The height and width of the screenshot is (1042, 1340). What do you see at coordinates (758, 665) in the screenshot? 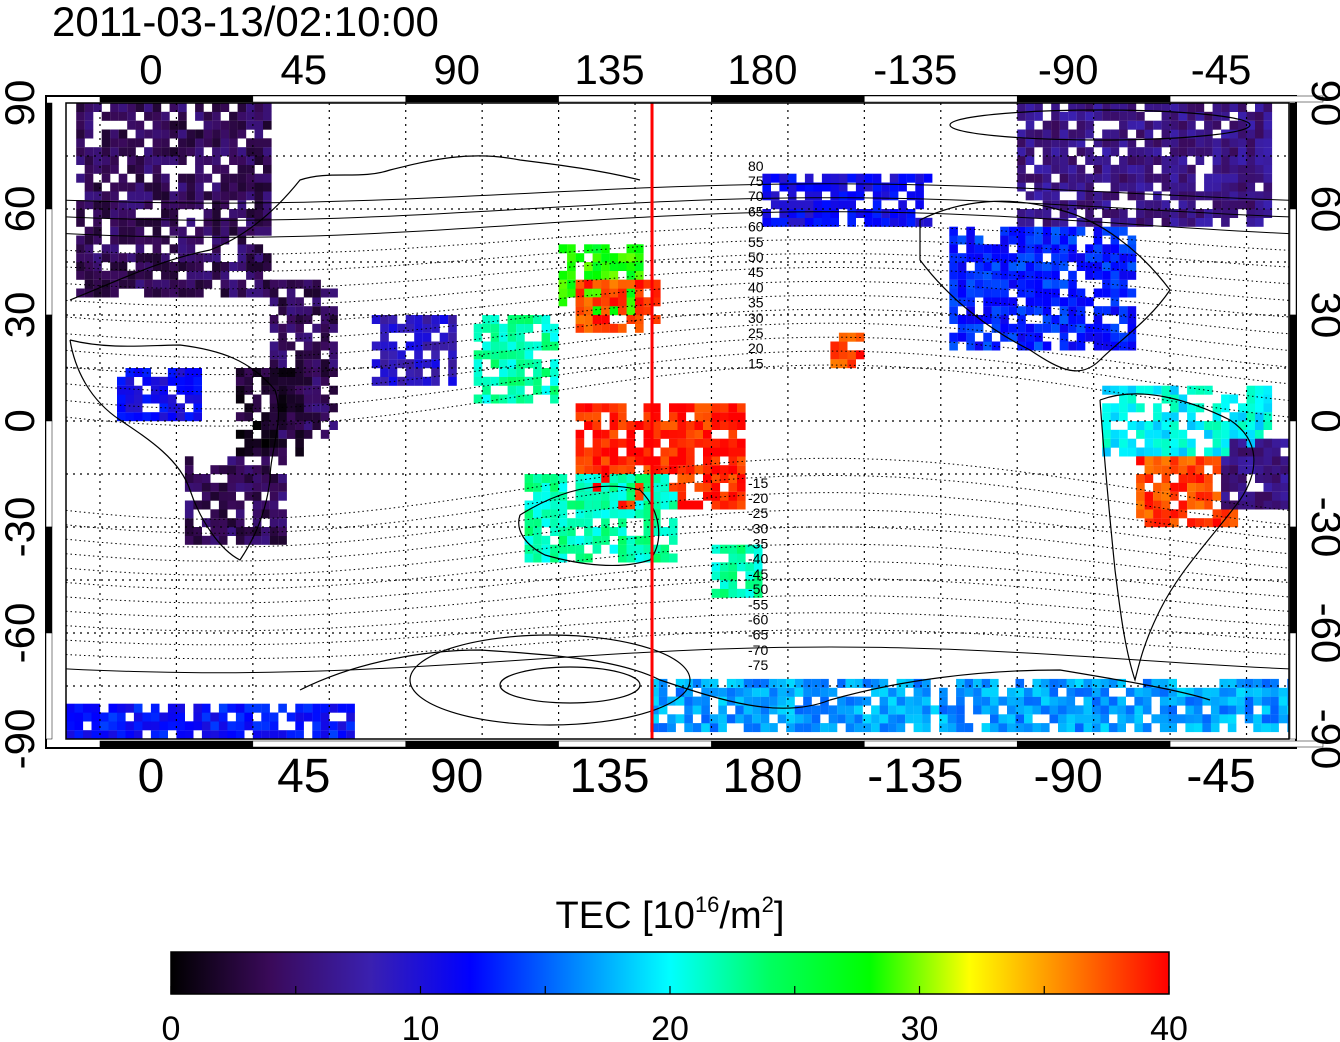
I see `contour-label-south: -75` at bounding box center [758, 665].